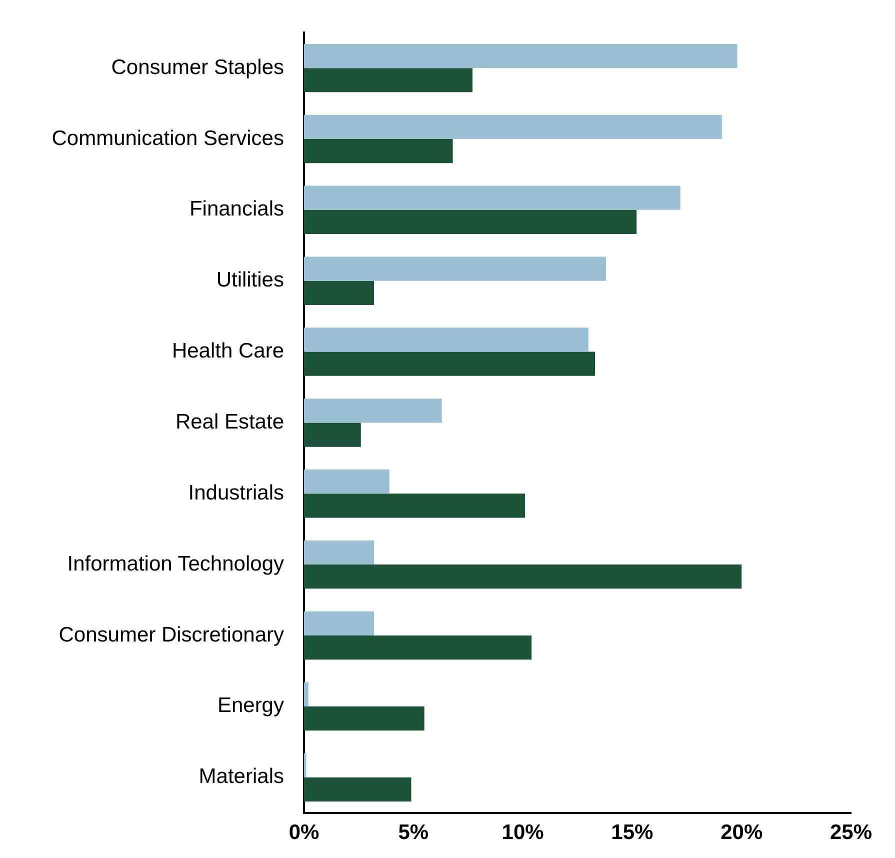  I want to click on y-tick-label: Information Technology, so click(175, 564).